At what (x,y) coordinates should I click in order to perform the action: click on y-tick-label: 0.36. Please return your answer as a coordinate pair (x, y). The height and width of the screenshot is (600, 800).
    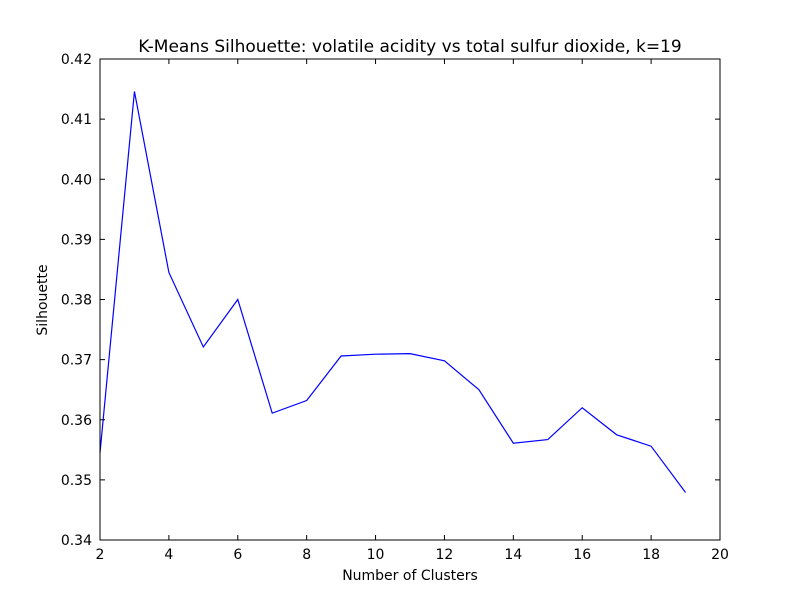
    Looking at the image, I should click on (76, 421).